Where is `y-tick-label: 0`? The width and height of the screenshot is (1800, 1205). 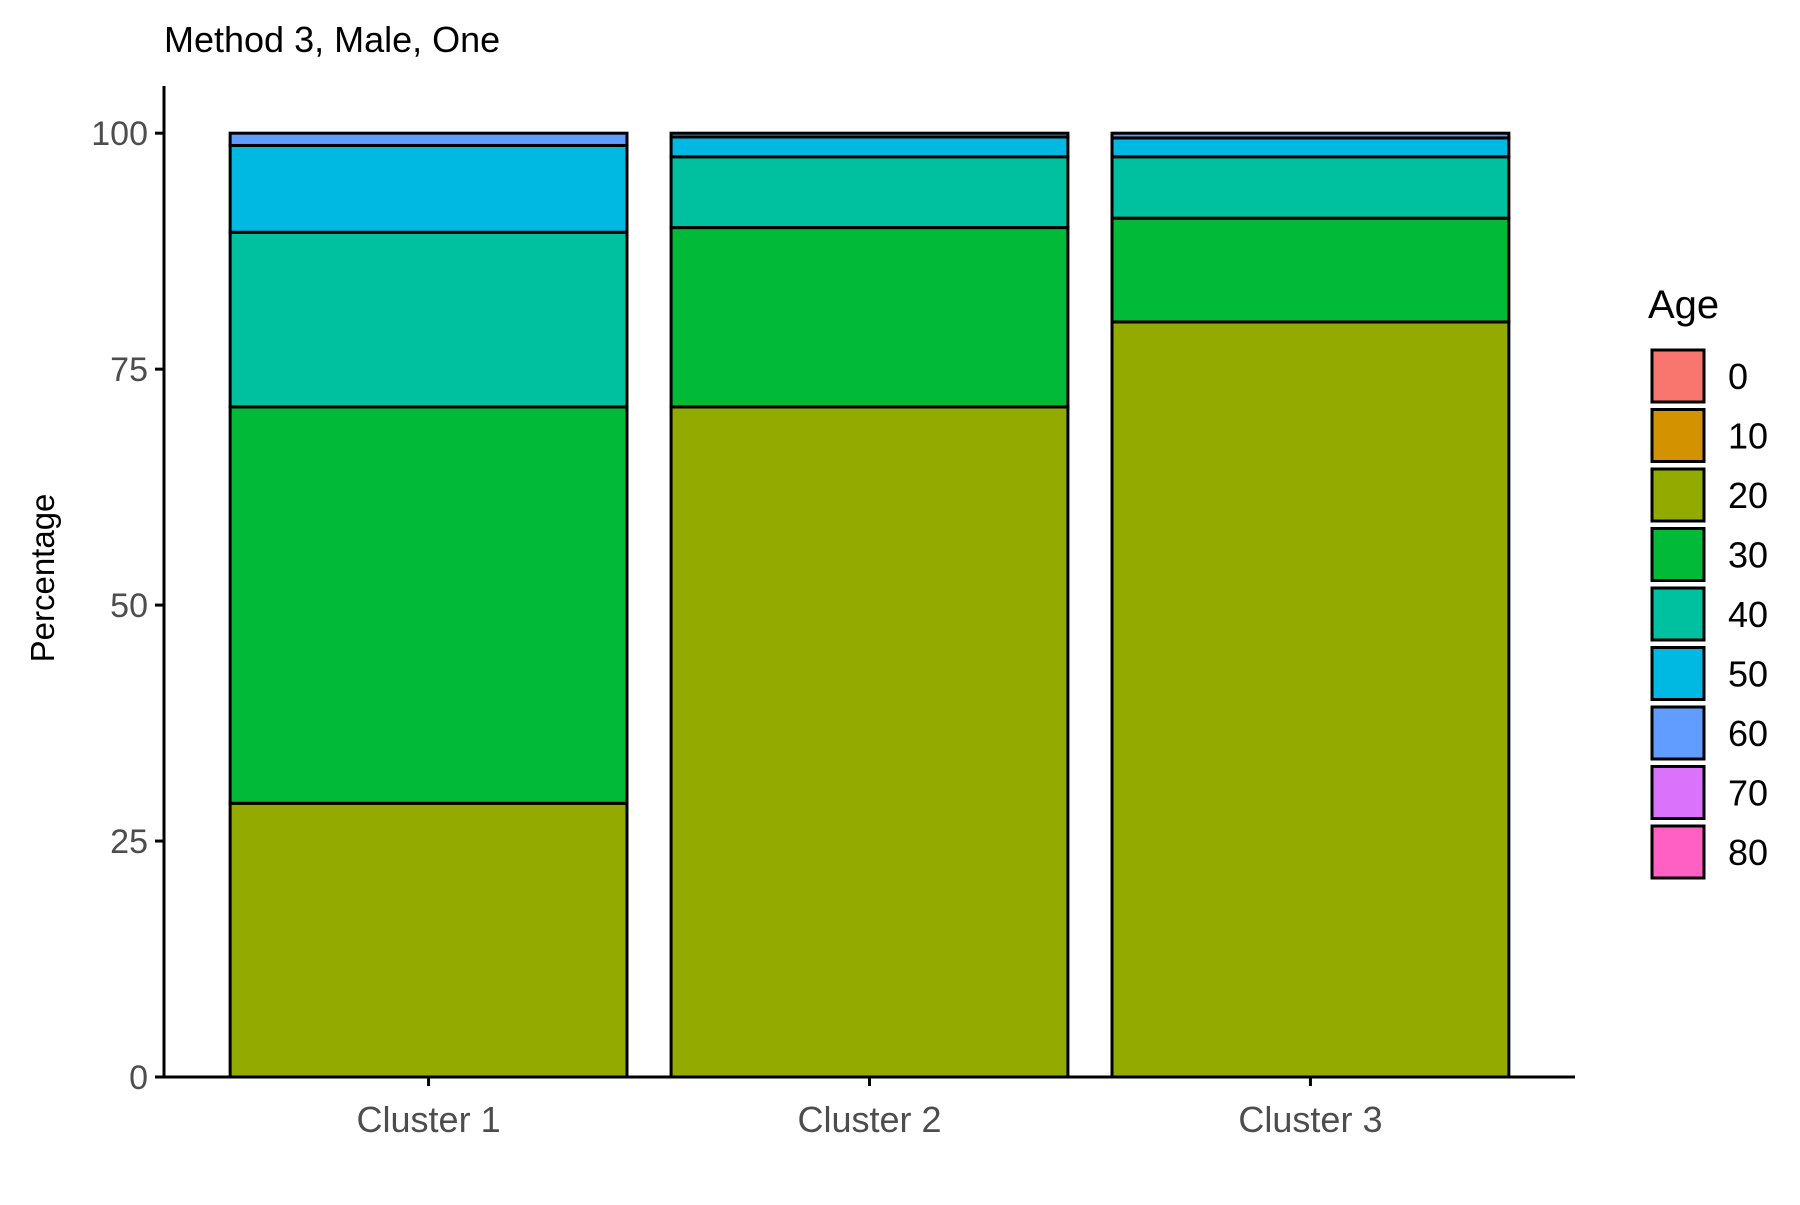
y-tick-label: 0 is located at coordinates (138, 1078).